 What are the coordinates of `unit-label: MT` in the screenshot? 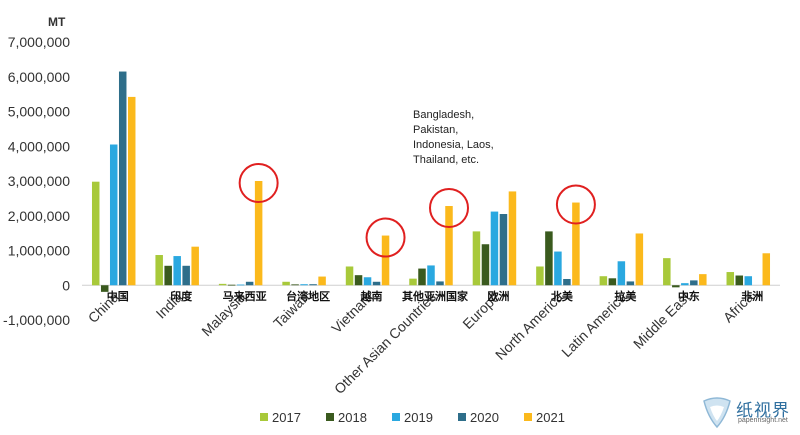 It's located at (57, 22).